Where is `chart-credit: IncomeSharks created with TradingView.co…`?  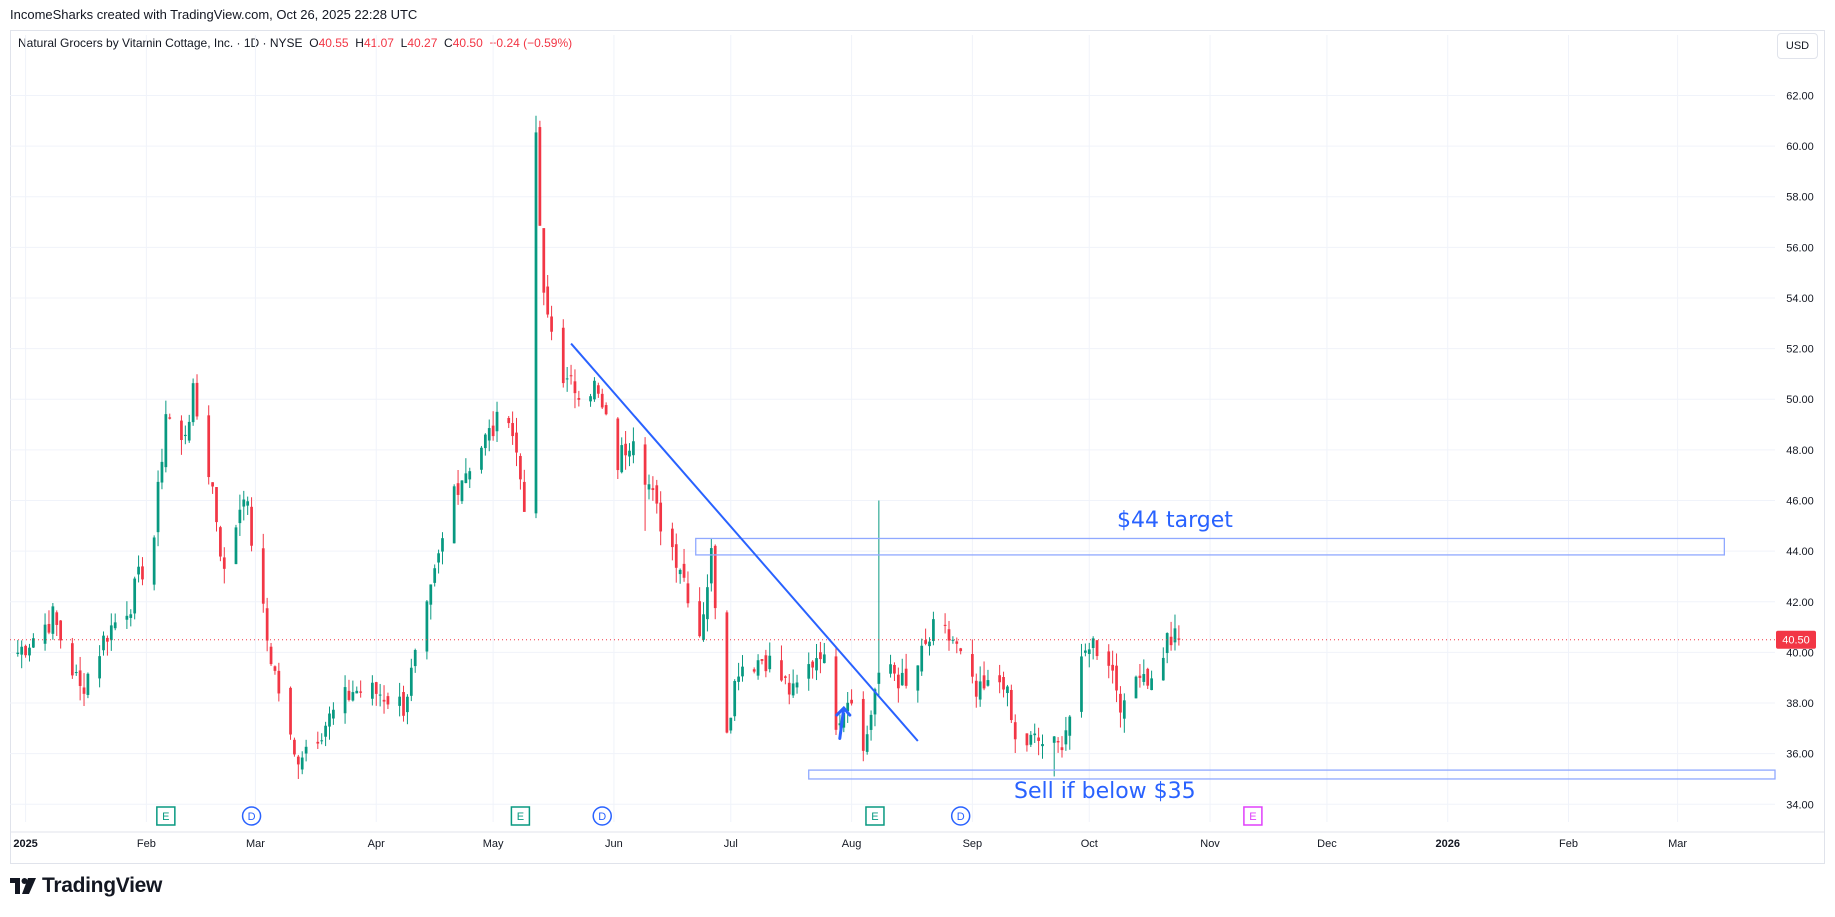
chart-credit: IncomeSharks created with TradingView.co… is located at coordinates (214, 14).